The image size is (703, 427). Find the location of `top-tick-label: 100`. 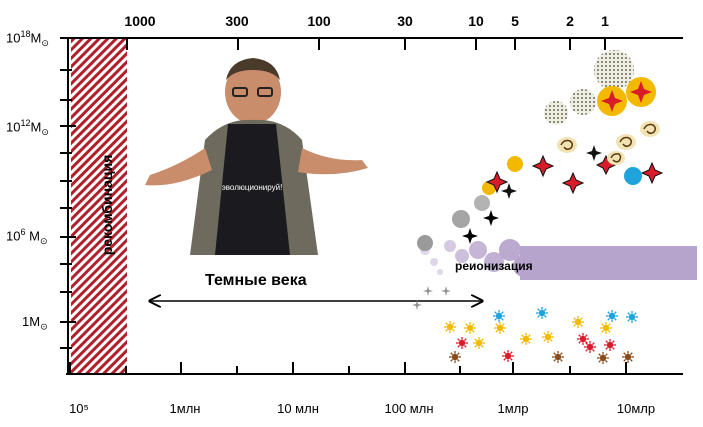

top-tick-label: 100 is located at coordinates (319, 21).